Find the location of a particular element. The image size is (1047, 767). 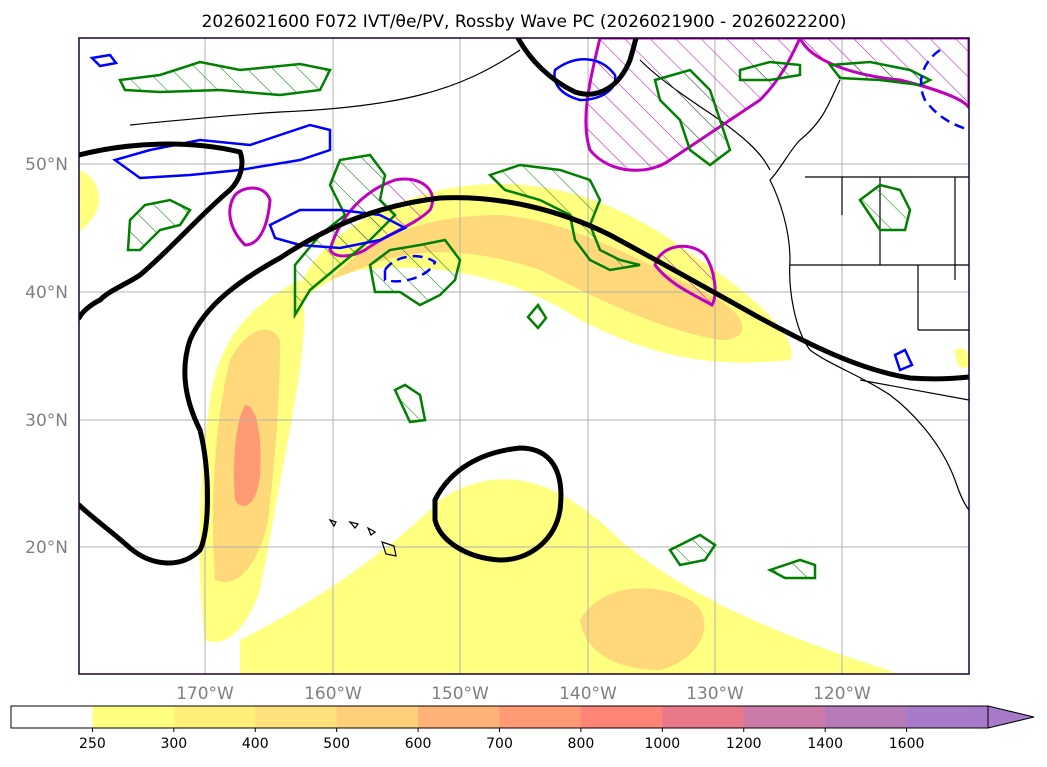

lon-label-130w: 130°W is located at coordinates (715, 694).